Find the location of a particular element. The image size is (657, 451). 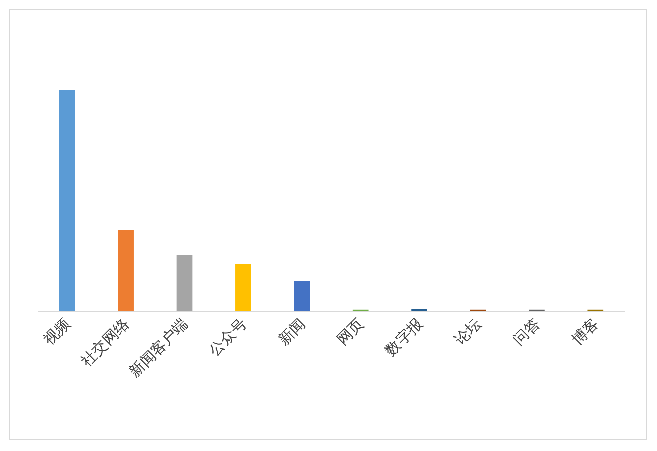

x-tick-label: 网页 is located at coordinates (351, 332).